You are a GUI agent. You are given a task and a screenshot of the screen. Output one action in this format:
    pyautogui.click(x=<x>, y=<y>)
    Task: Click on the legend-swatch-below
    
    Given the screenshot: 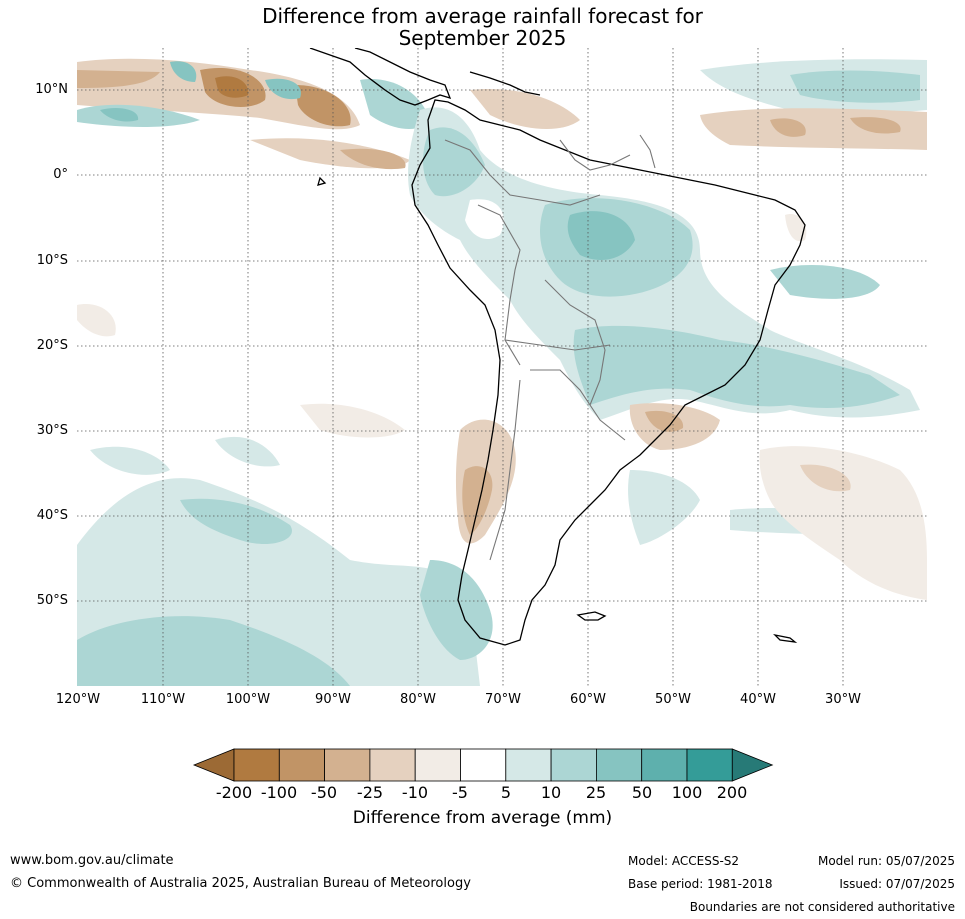 What is the action you would take?
    pyautogui.click(x=213, y=765)
    